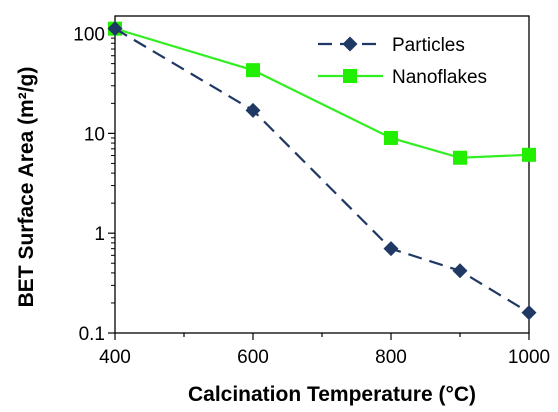 Image resolution: width=558 pixels, height=412 pixels. I want to click on x-tick-label: 600, so click(253, 357).